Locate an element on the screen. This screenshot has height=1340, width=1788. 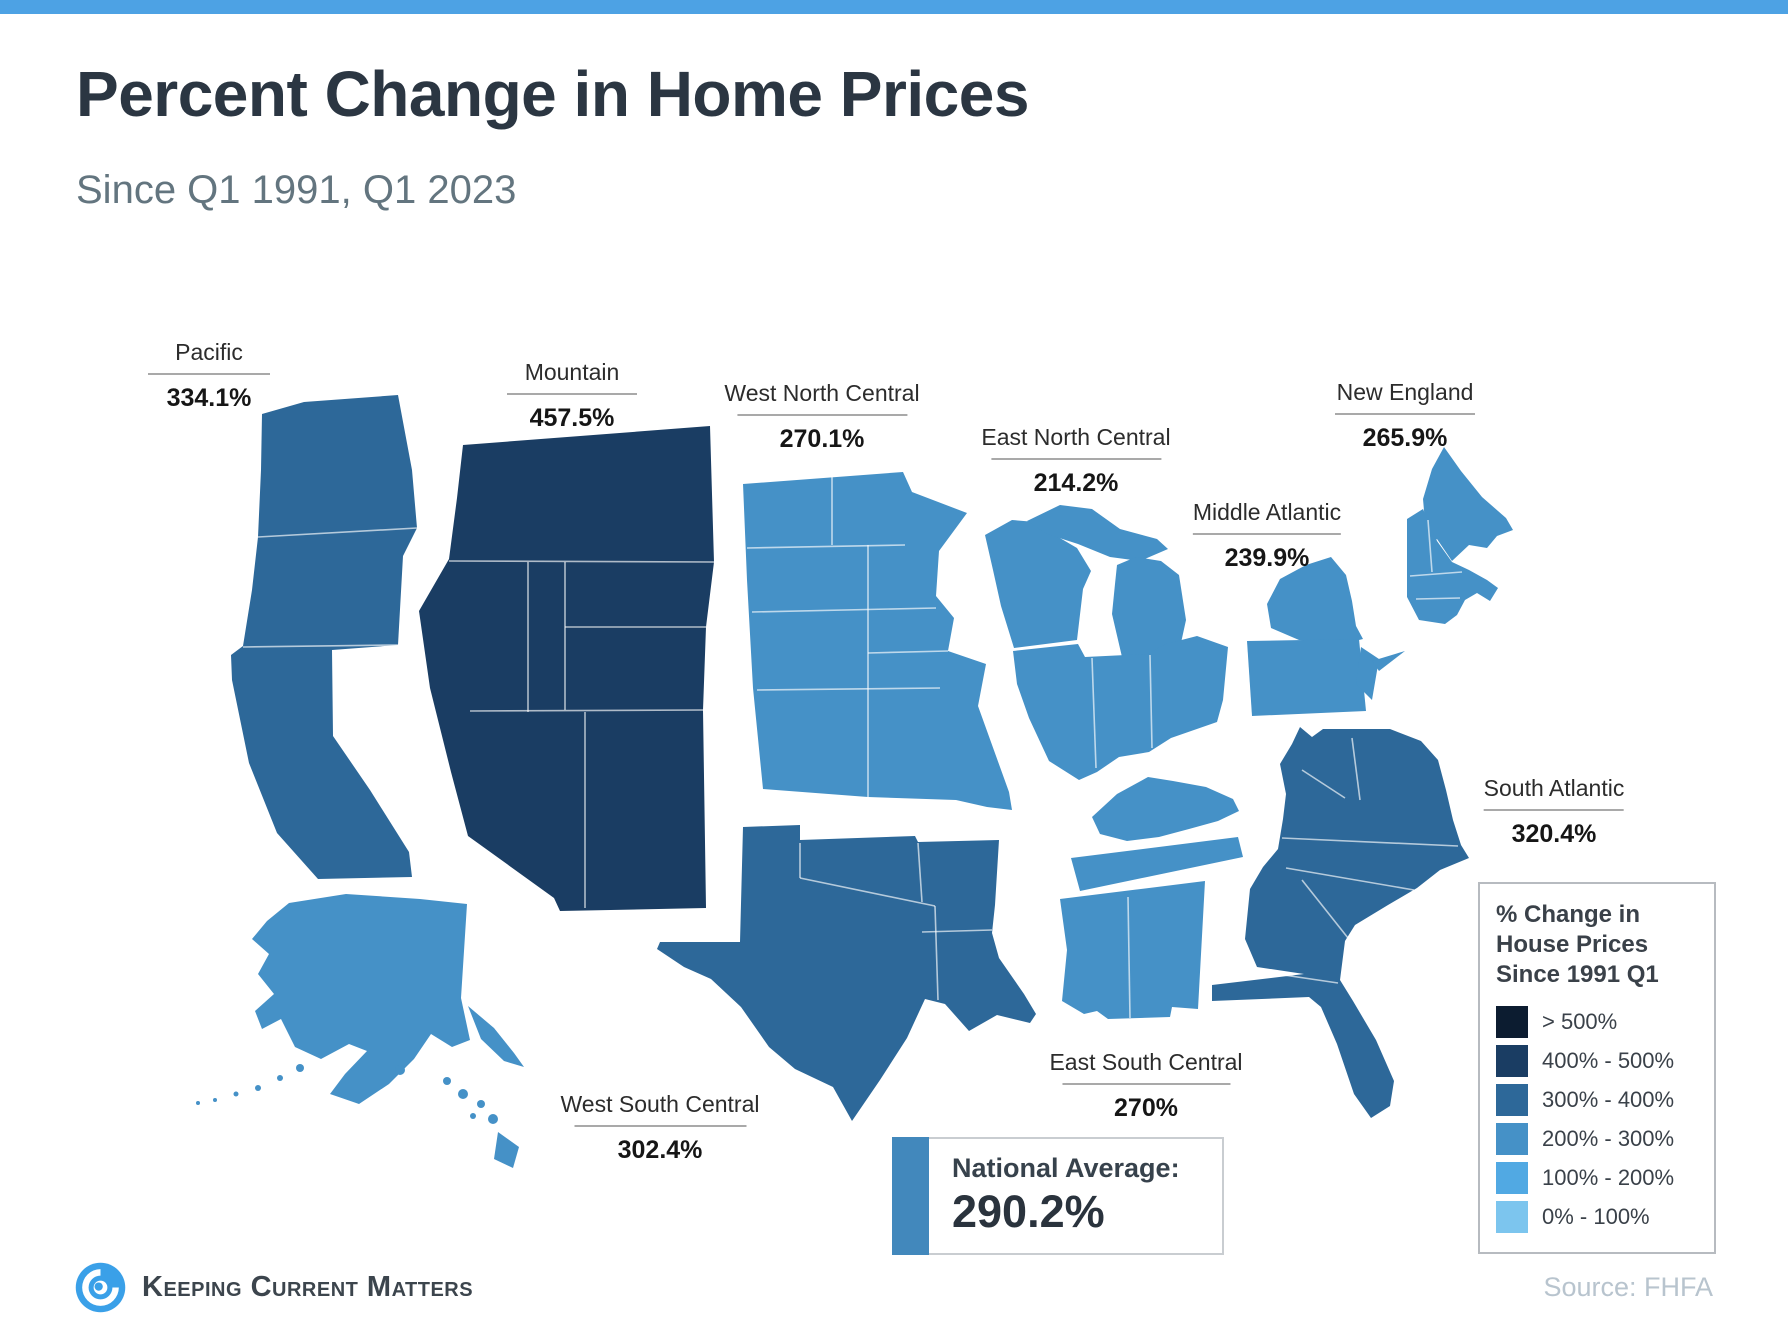
region-name: East North Central is located at coordinates (1076, 437).